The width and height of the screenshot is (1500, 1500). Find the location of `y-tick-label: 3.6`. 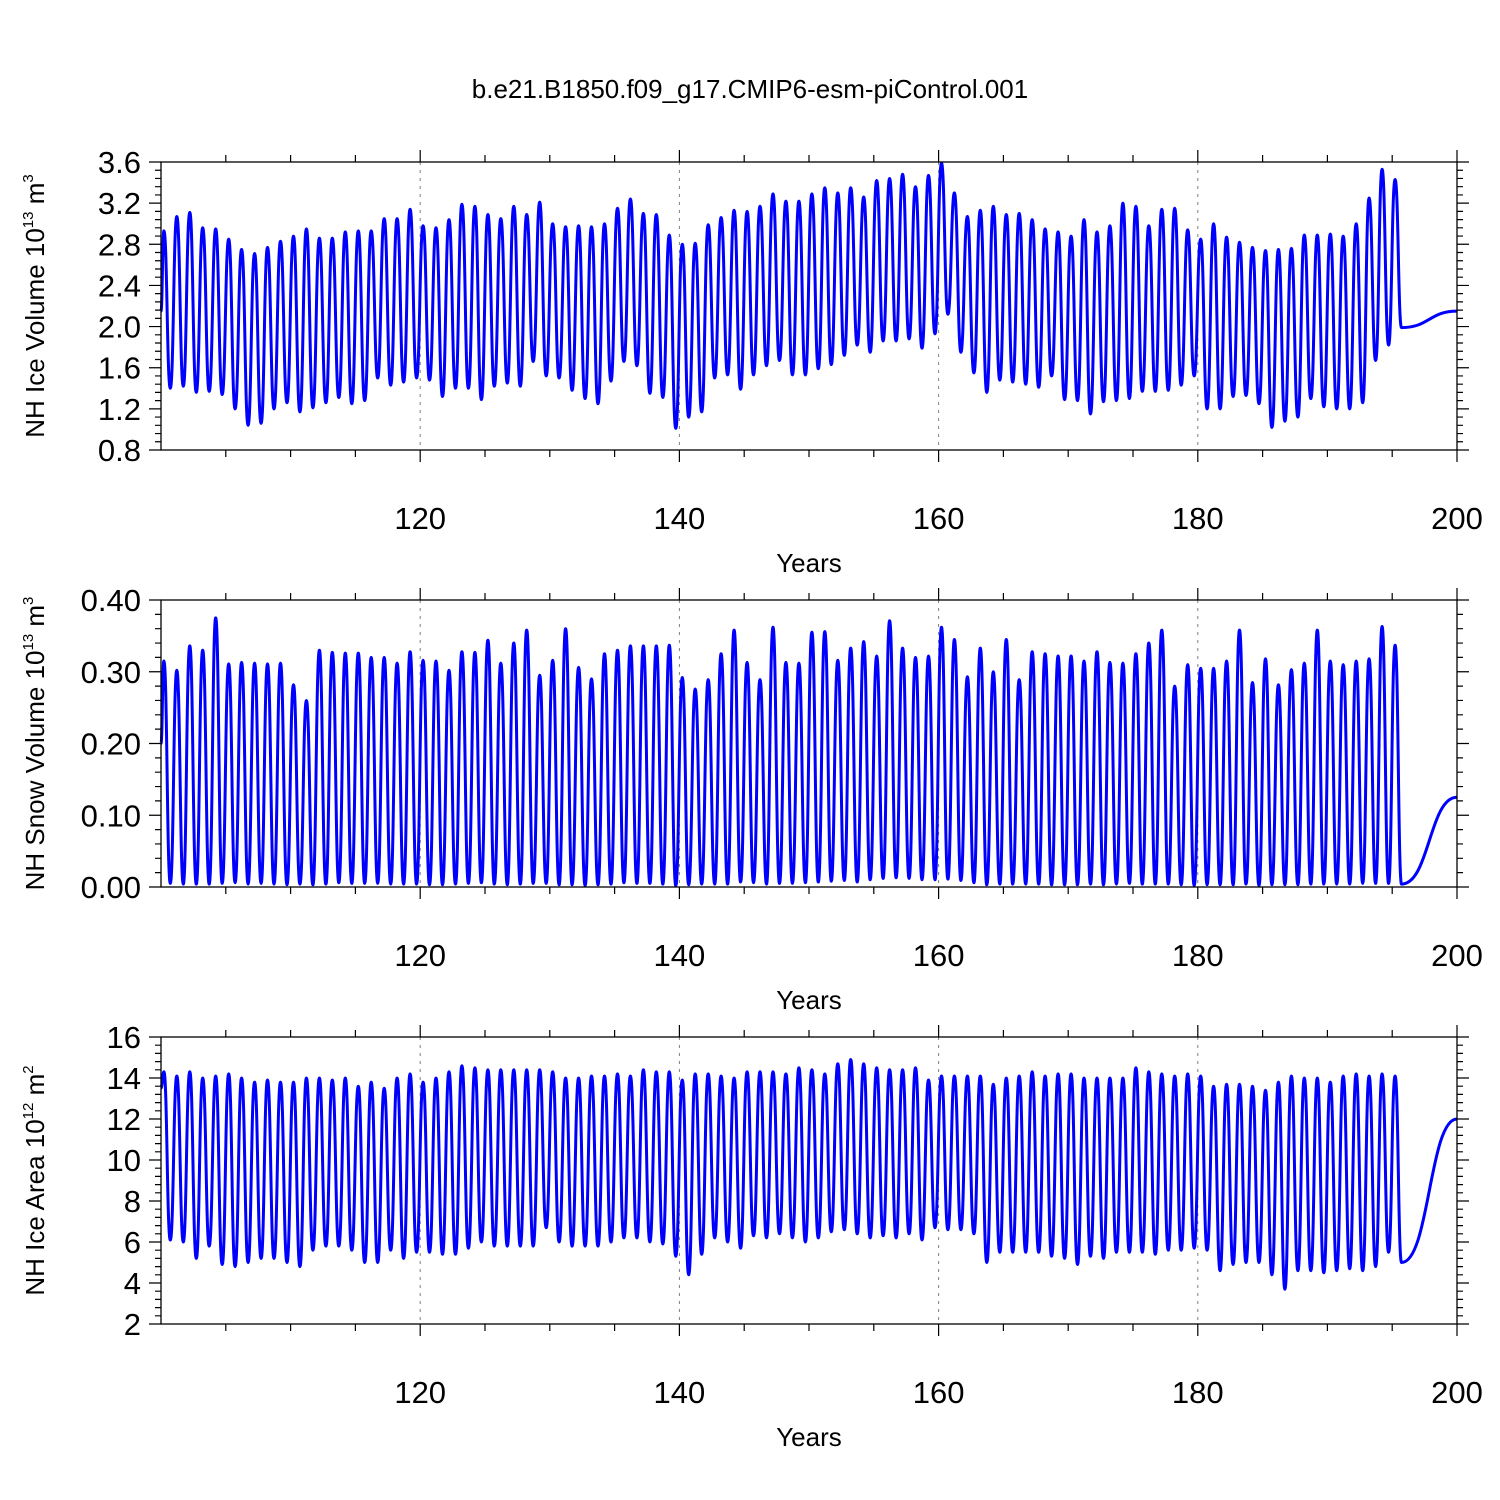

y-tick-label: 3.6 is located at coordinates (119, 162).